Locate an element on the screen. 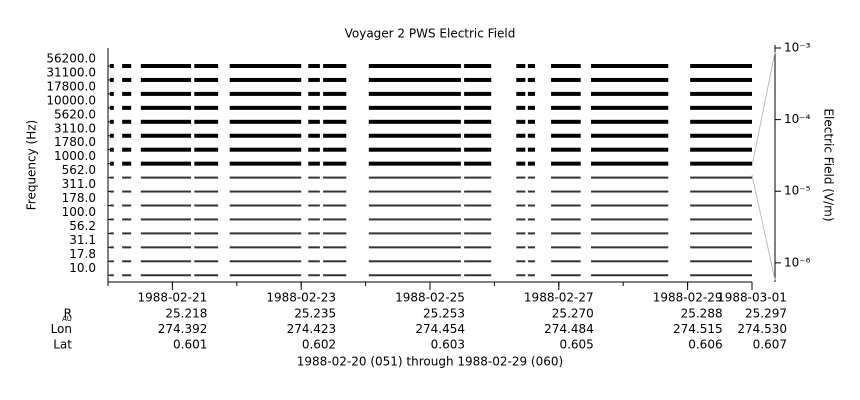 The height and width of the screenshot is (400, 860). colorbar-tick-label: 10⁻⁴ is located at coordinates (797, 119).